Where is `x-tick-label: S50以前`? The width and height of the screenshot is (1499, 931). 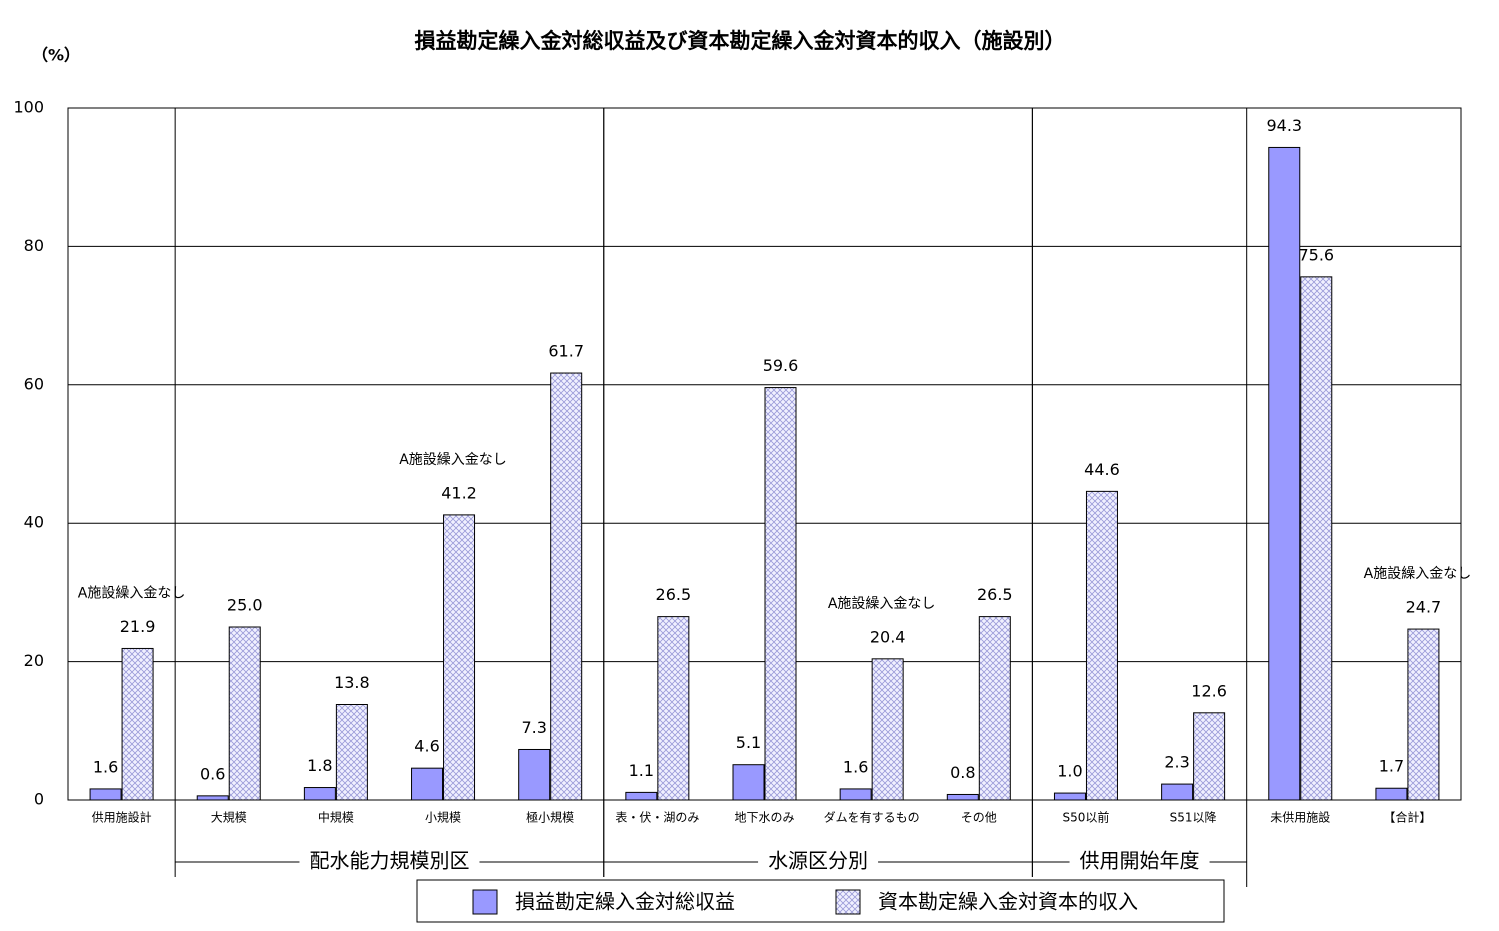 x-tick-label: S50以前 is located at coordinates (1086, 817).